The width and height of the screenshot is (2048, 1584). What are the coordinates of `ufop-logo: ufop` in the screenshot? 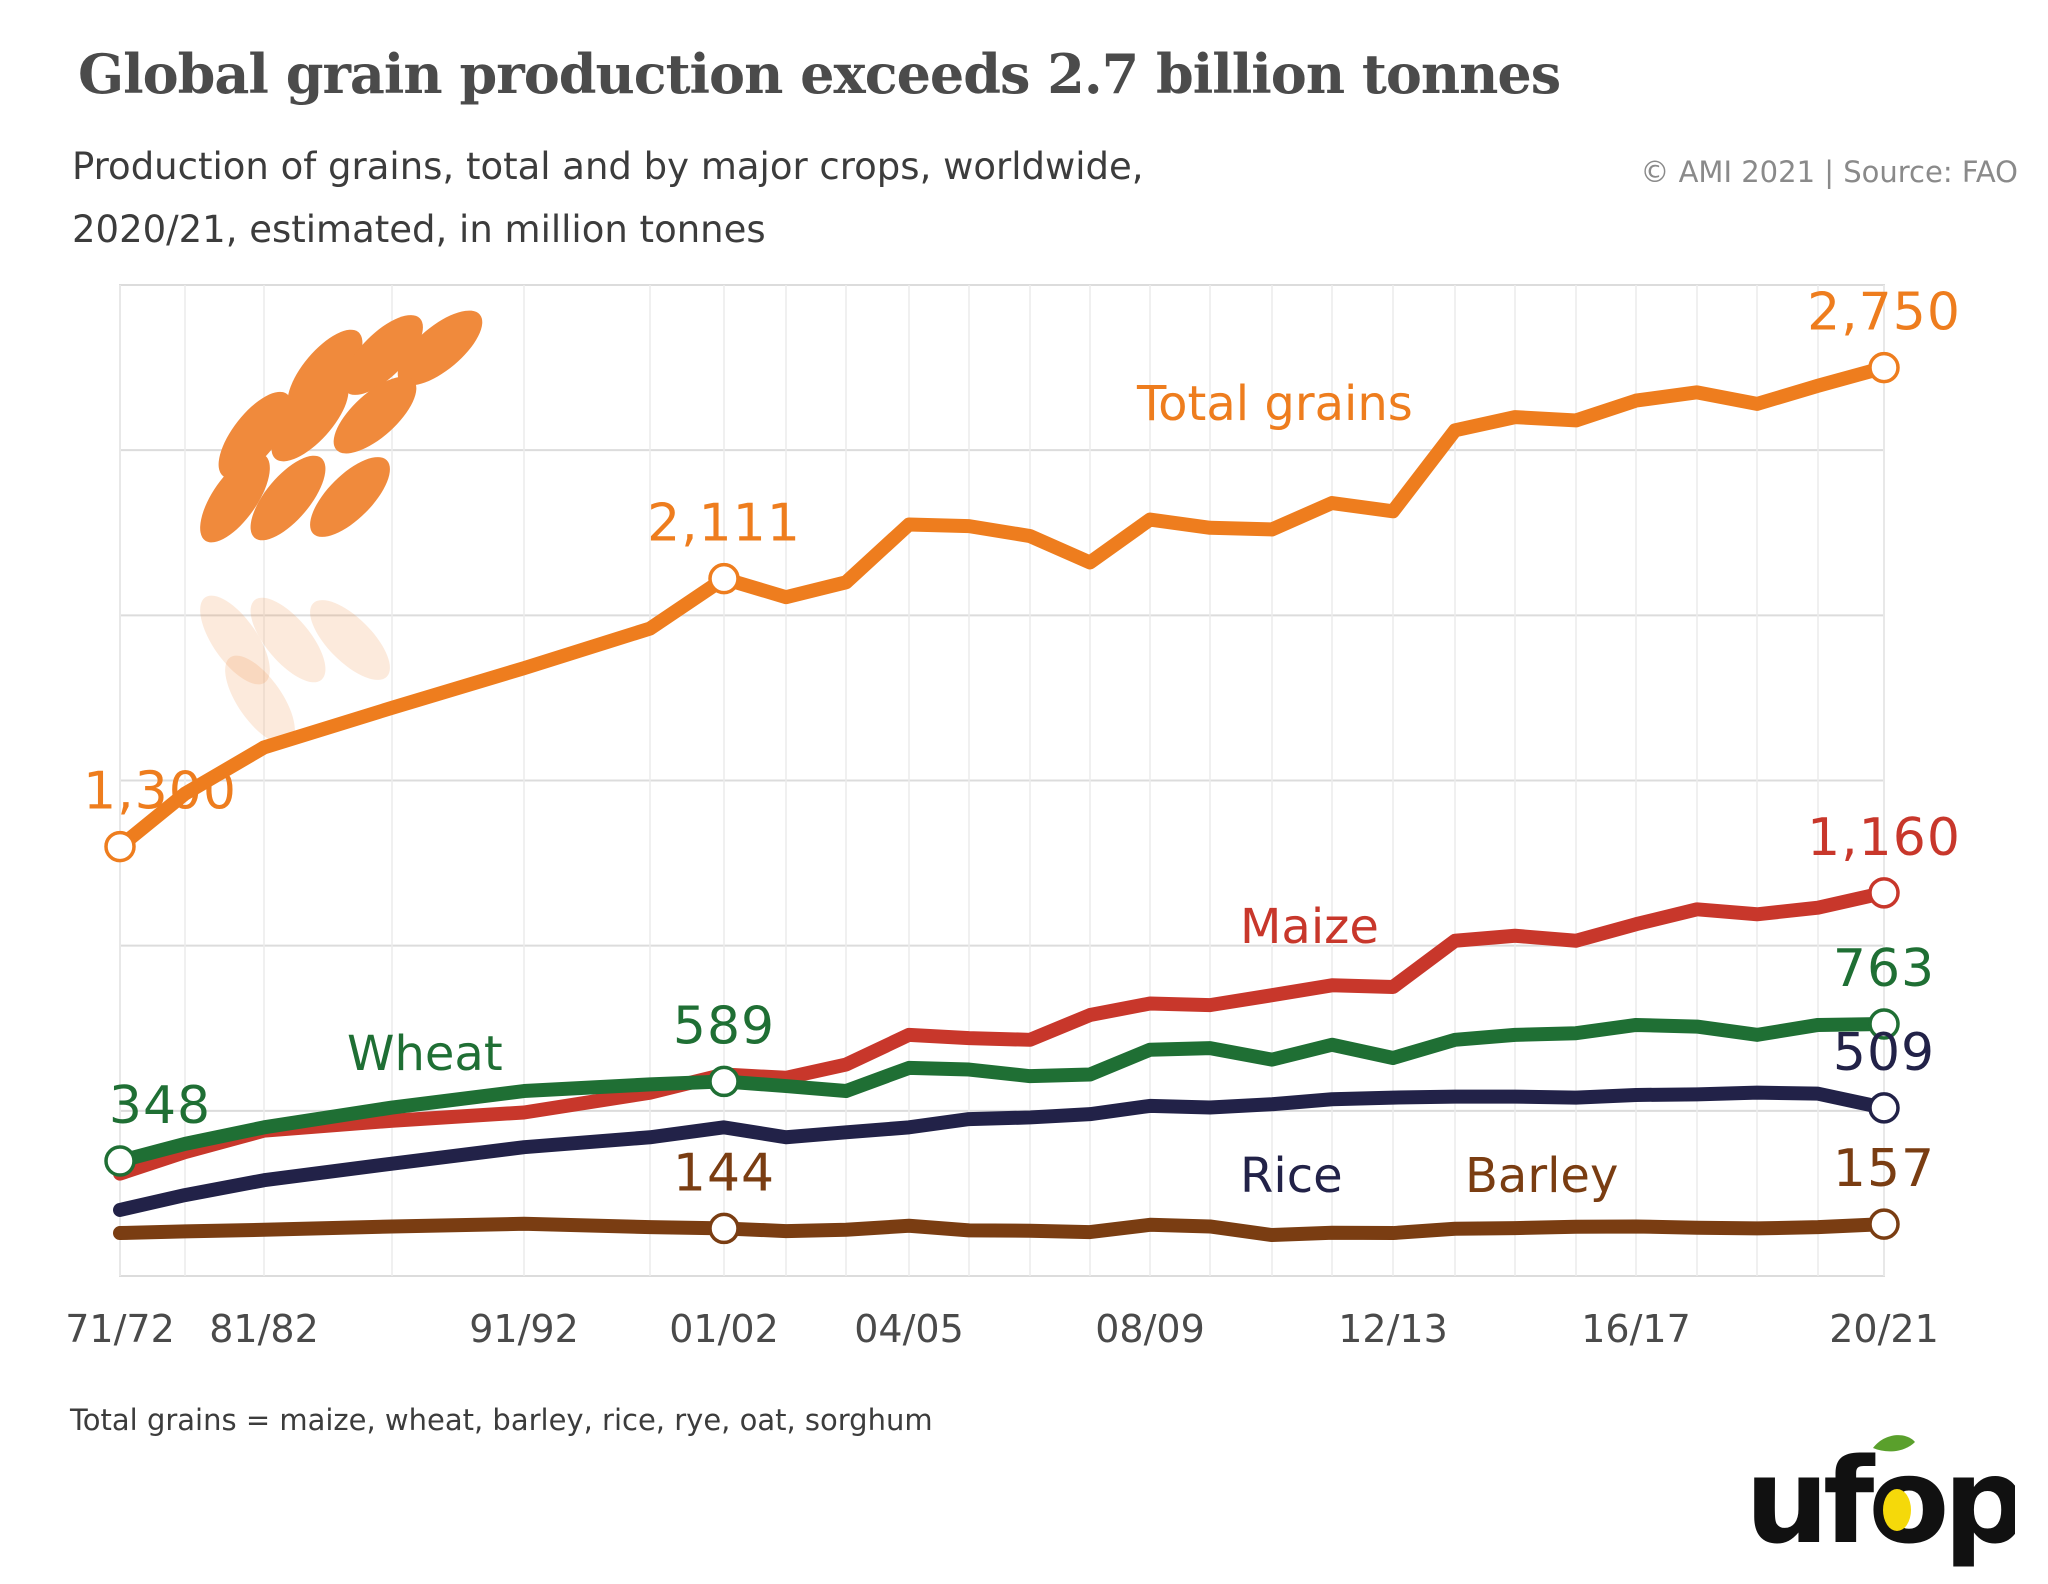 It's located at (1880, 1501).